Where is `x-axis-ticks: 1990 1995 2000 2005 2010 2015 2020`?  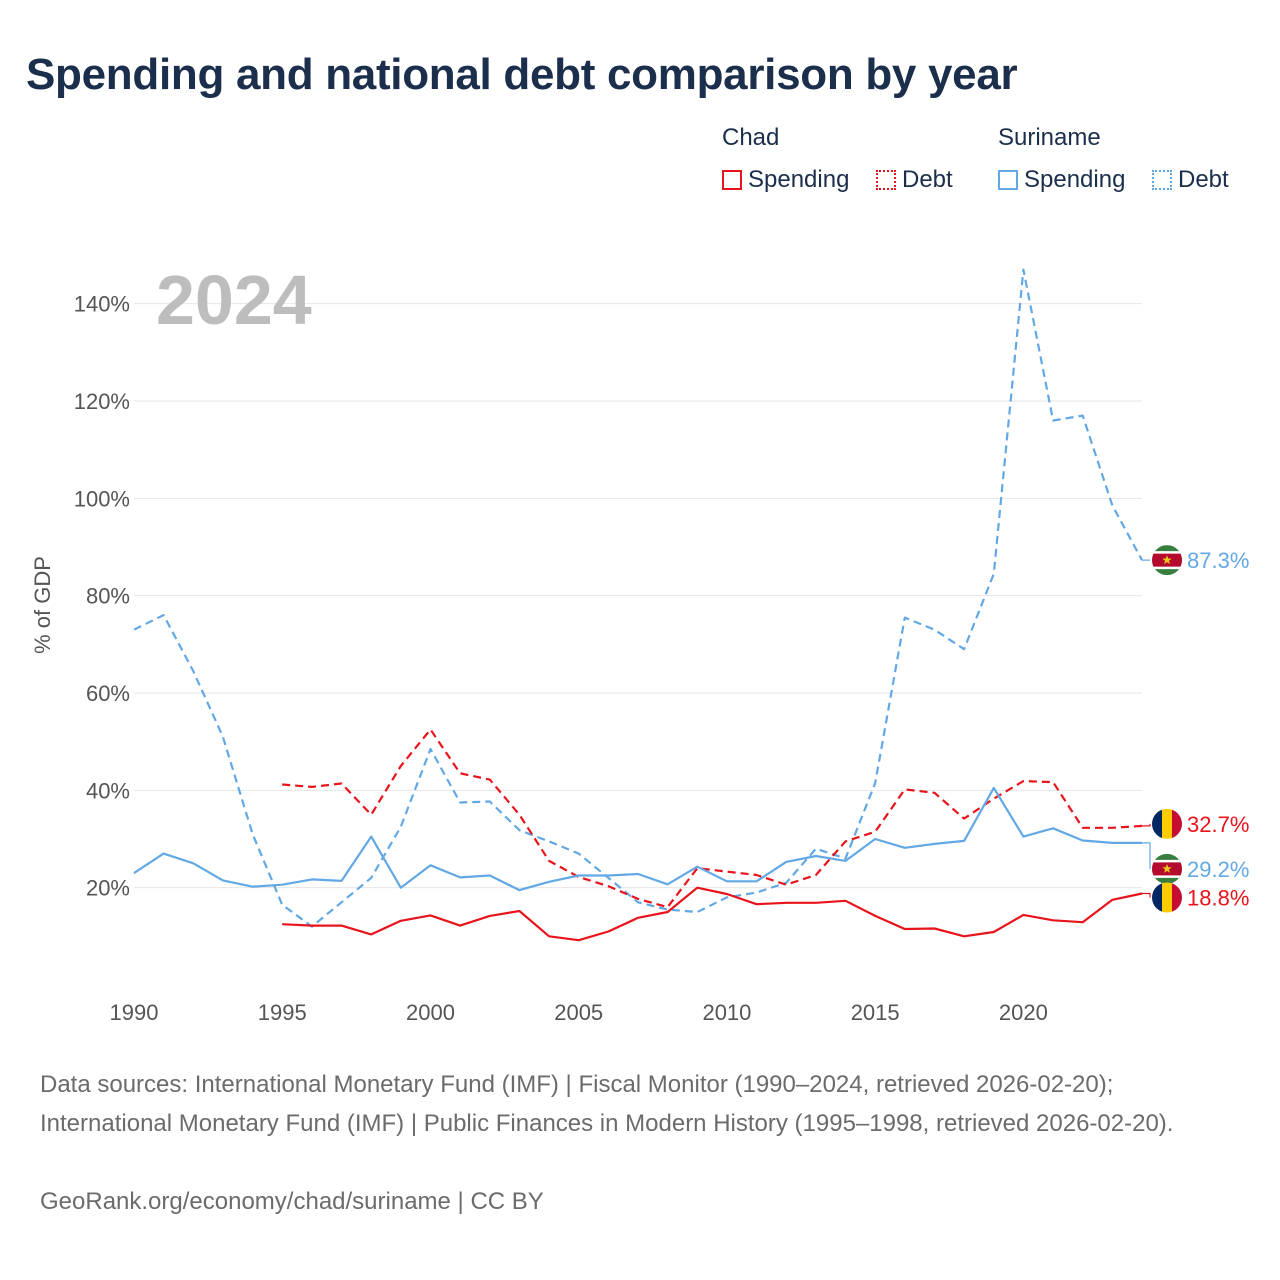
x-axis-ticks: 1990 1995 2000 2005 2010 2015 2020 is located at coordinates (579, 1012).